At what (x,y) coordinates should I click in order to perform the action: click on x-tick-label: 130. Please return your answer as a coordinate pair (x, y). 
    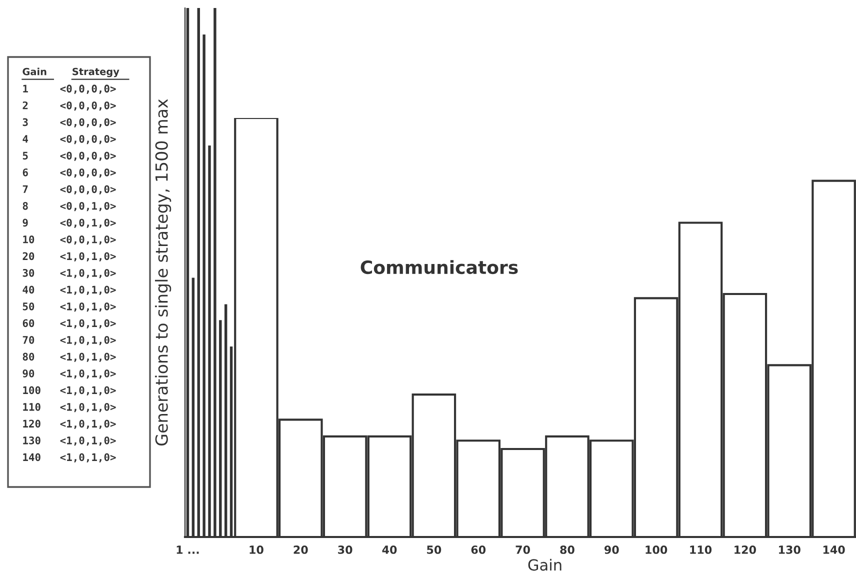
    Looking at the image, I should click on (789, 550).